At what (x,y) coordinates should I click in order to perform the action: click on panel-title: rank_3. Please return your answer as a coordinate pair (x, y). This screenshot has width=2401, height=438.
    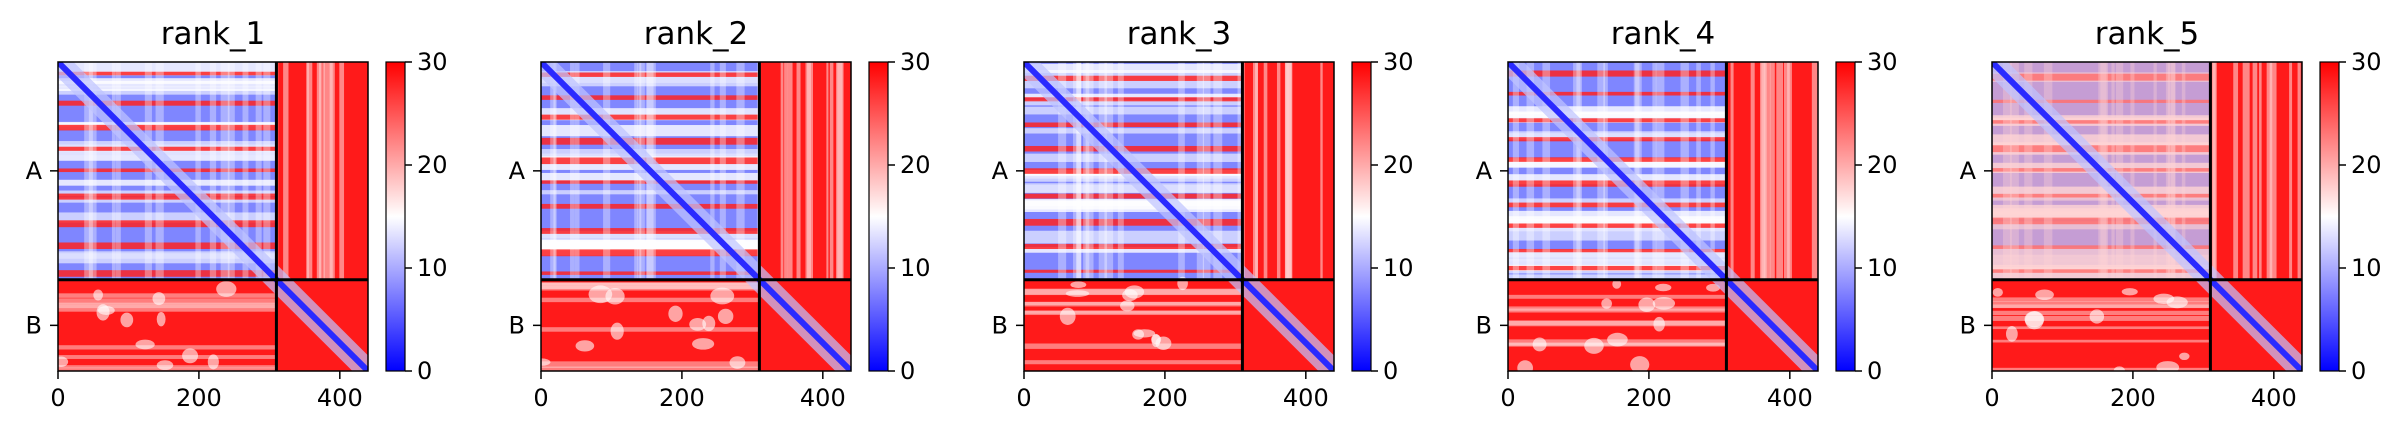
    Looking at the image, I should click on (1179, 34).